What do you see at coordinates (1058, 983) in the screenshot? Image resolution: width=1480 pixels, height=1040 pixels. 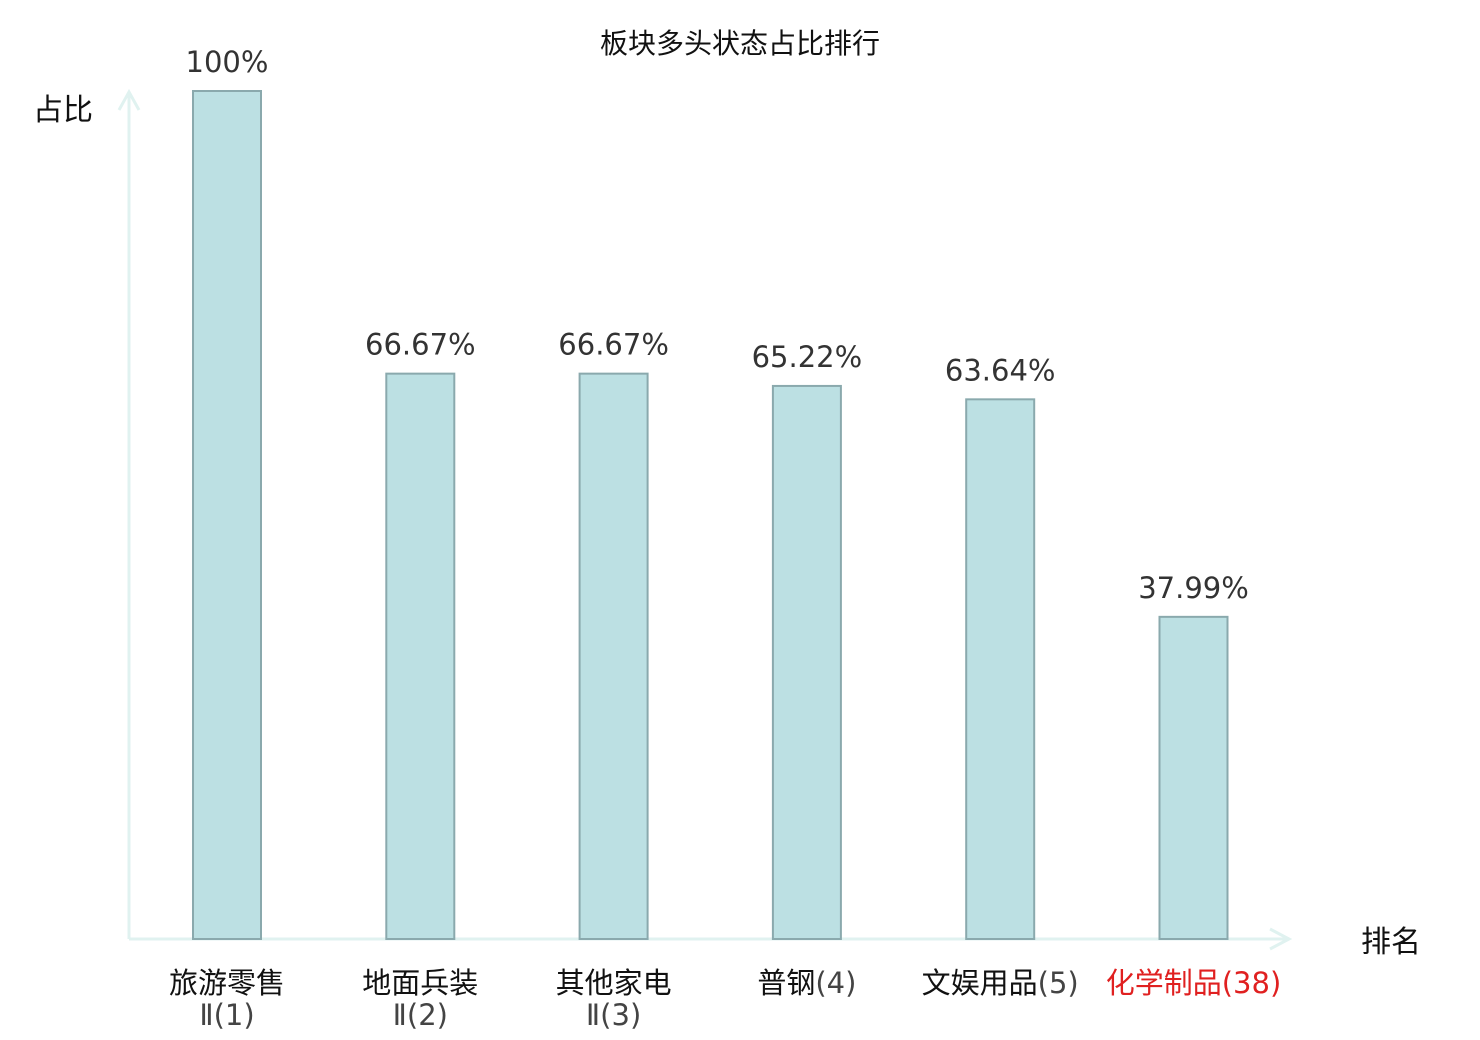 I see `category-rank: (5)` at bounding box center [1058, 983].